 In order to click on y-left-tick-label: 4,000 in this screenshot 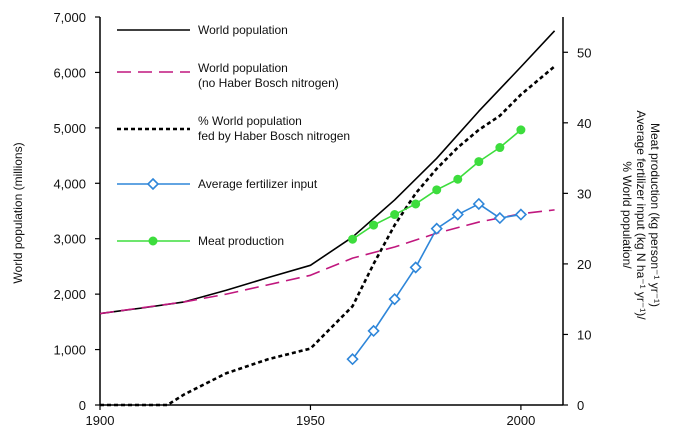, I will do `click(69, 183)`.